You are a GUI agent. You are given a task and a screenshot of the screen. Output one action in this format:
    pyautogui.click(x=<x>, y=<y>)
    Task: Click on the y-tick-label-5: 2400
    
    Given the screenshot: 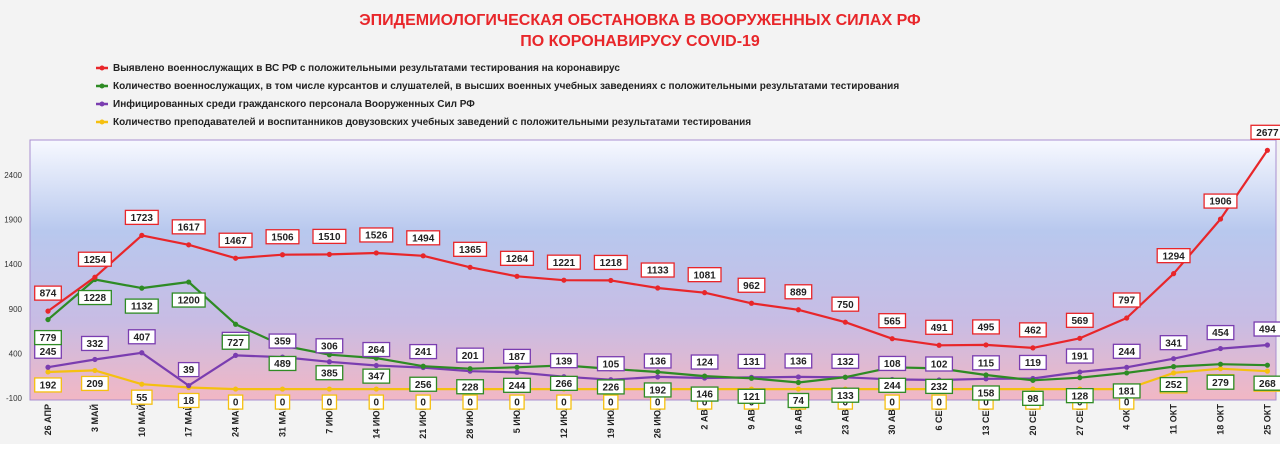 What is the action you would take?
    pyautogui.click(x=13, y=175)
    